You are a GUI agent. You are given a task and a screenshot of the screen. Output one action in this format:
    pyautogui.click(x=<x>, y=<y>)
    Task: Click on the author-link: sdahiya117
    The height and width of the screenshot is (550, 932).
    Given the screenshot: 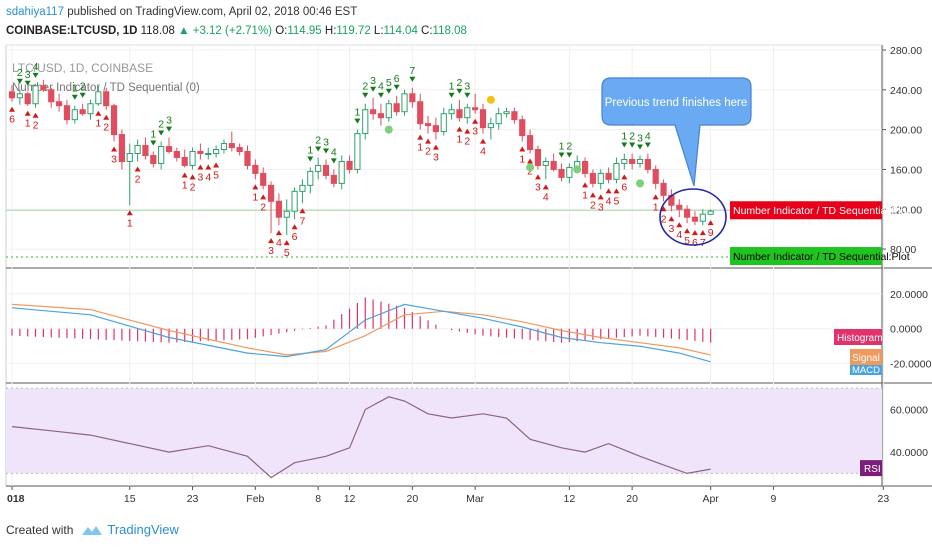 What is the action you would take?
    pyautogui.click(x=35, y=12)
    